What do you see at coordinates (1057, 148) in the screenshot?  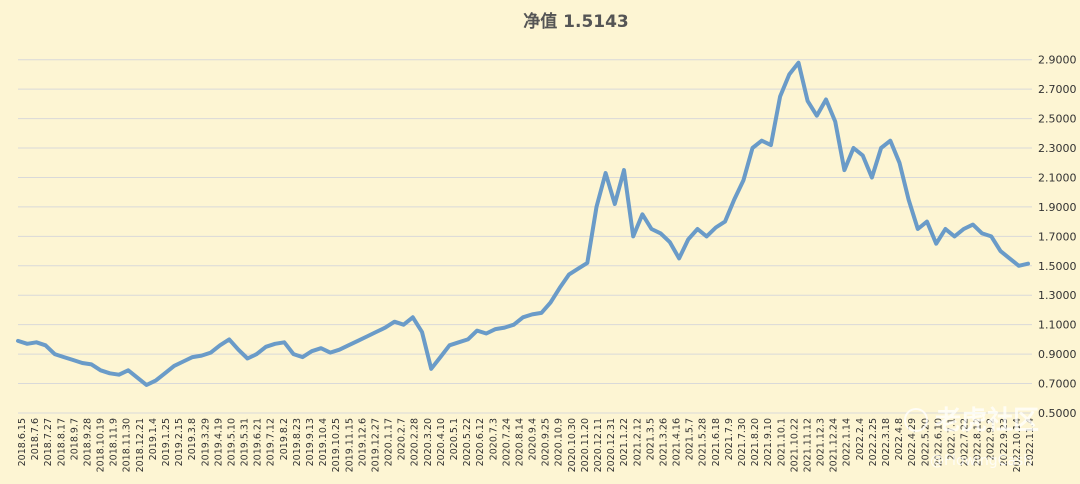 I see `y-tick-label: 2.3000` at bounding box center [1057, 148].